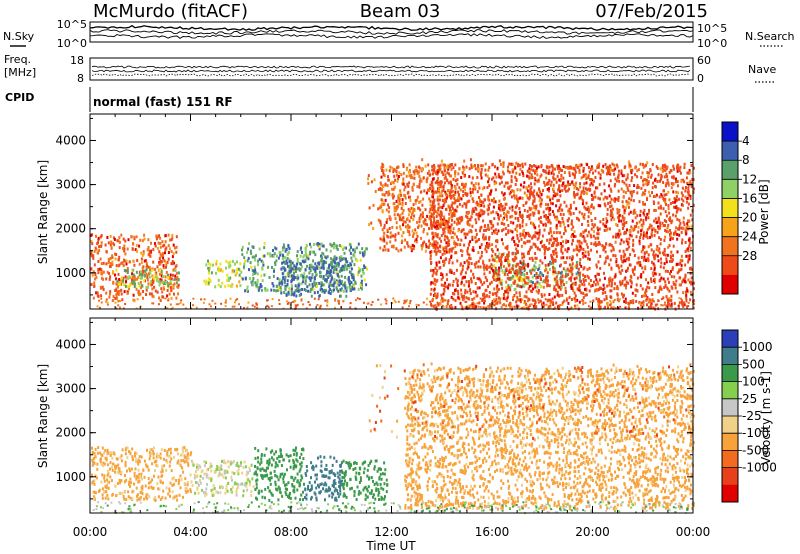 Image resolution: width=800 pixels, height=554 pixels. I want to click on station-title: McMurdo (fitACF), so click(170, 11).